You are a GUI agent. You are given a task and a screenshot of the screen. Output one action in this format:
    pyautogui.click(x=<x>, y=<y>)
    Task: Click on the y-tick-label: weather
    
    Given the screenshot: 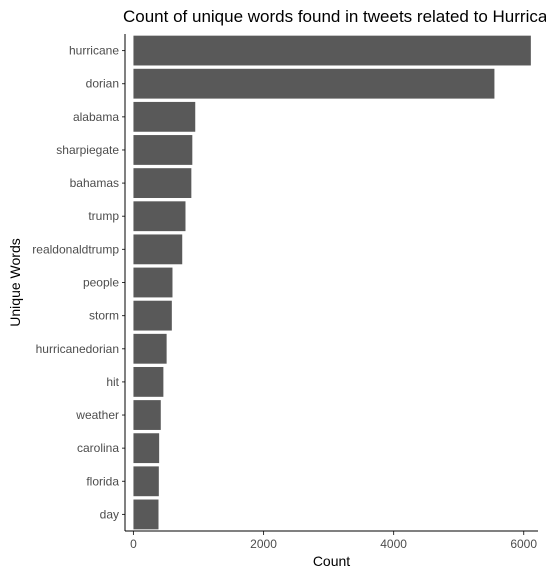 What is the action you would take?
    pyautogui.click(x=97, y=415)
    